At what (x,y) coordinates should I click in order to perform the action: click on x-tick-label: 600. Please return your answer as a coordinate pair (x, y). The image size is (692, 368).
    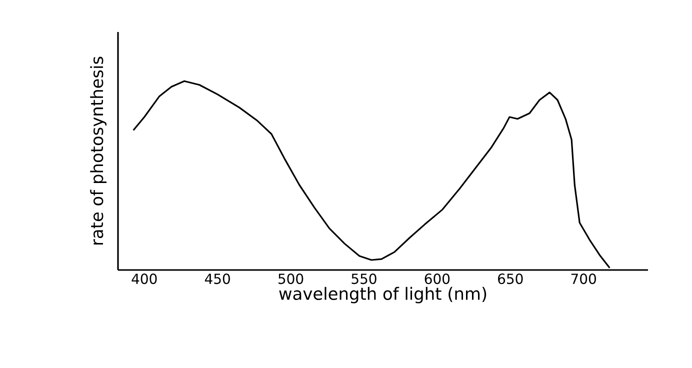
    Looking at the image, I should click on (437, 279).